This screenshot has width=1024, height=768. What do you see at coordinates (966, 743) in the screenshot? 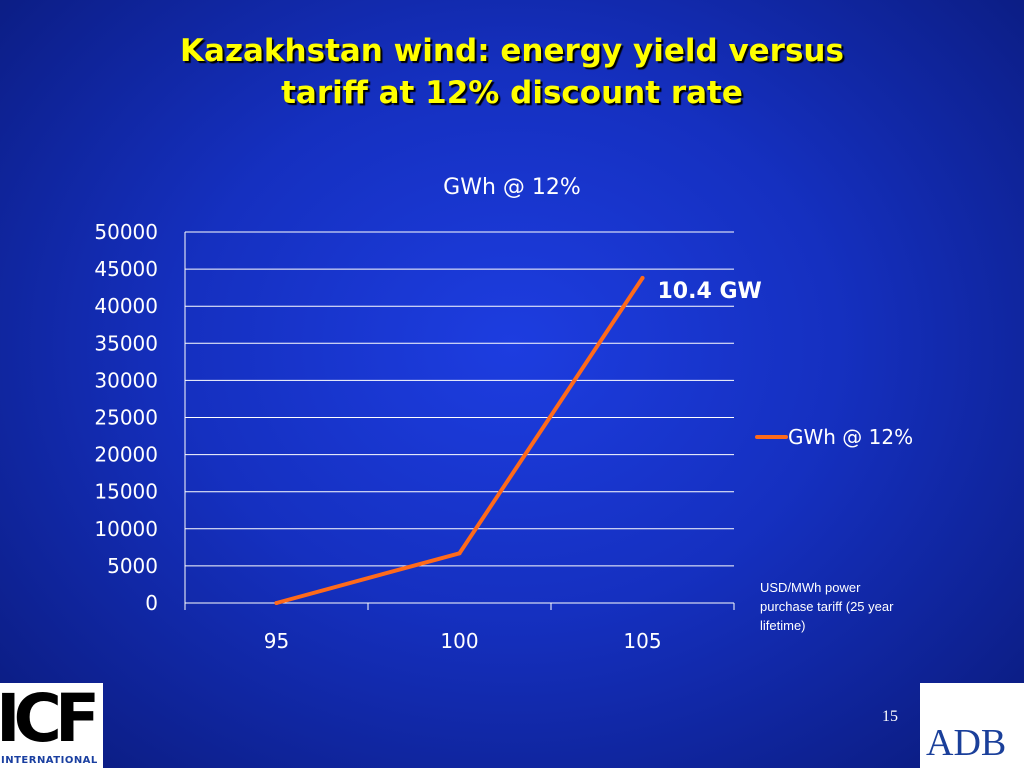
I see `adb-logo-text: ADB` at bounding box center [966, 743].